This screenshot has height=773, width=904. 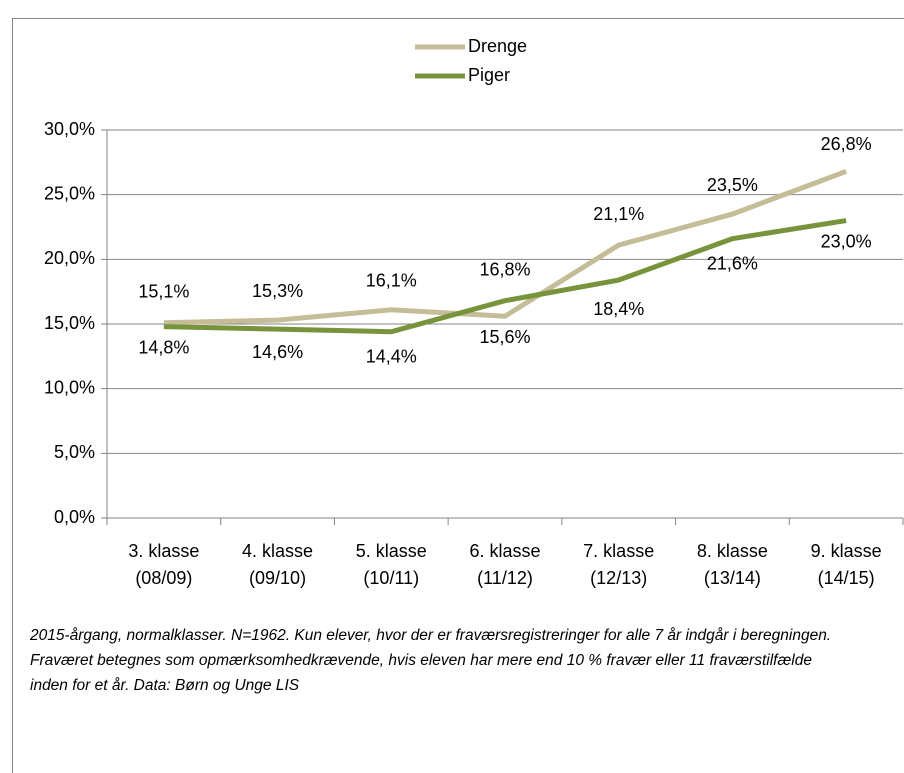 What do you see at coordinates (504, 269) in the screenshot?
I see `data-label: 16,8%` at bounding box center [504, 269].